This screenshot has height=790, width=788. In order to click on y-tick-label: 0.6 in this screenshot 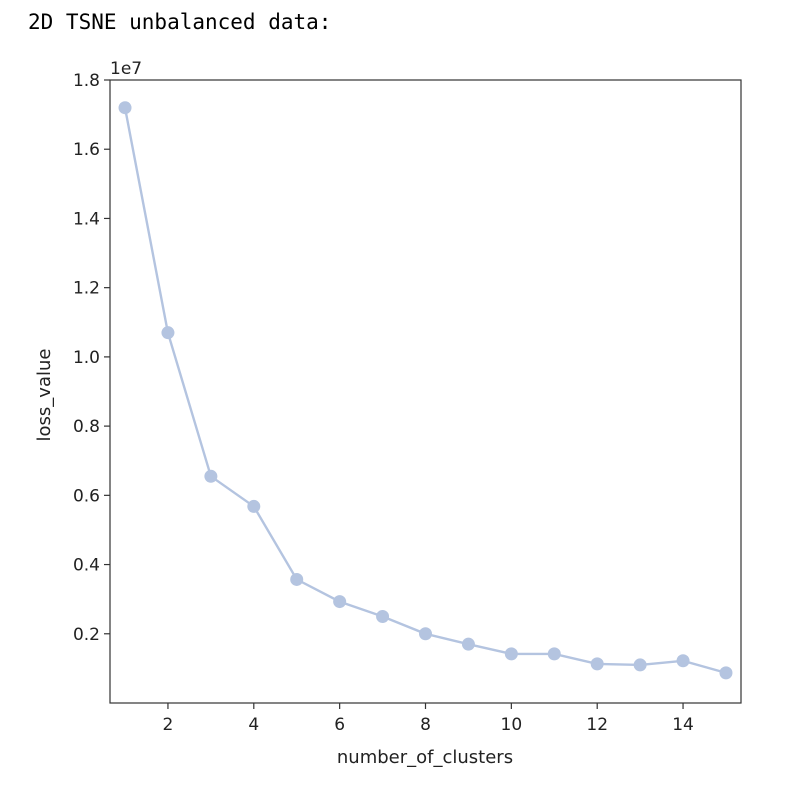, I will do `click(86, 496)`.